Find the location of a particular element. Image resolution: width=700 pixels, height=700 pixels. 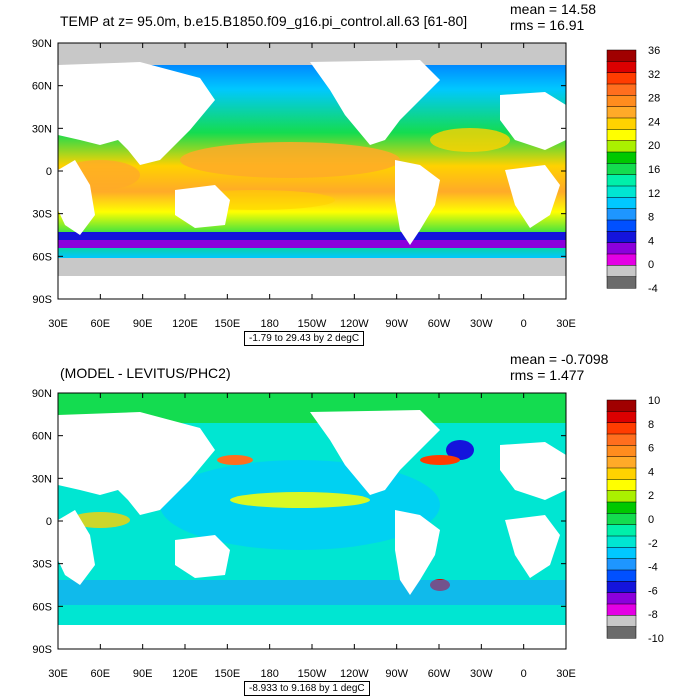

lon-tick-label: 0 is located at coordinates (524, 674).